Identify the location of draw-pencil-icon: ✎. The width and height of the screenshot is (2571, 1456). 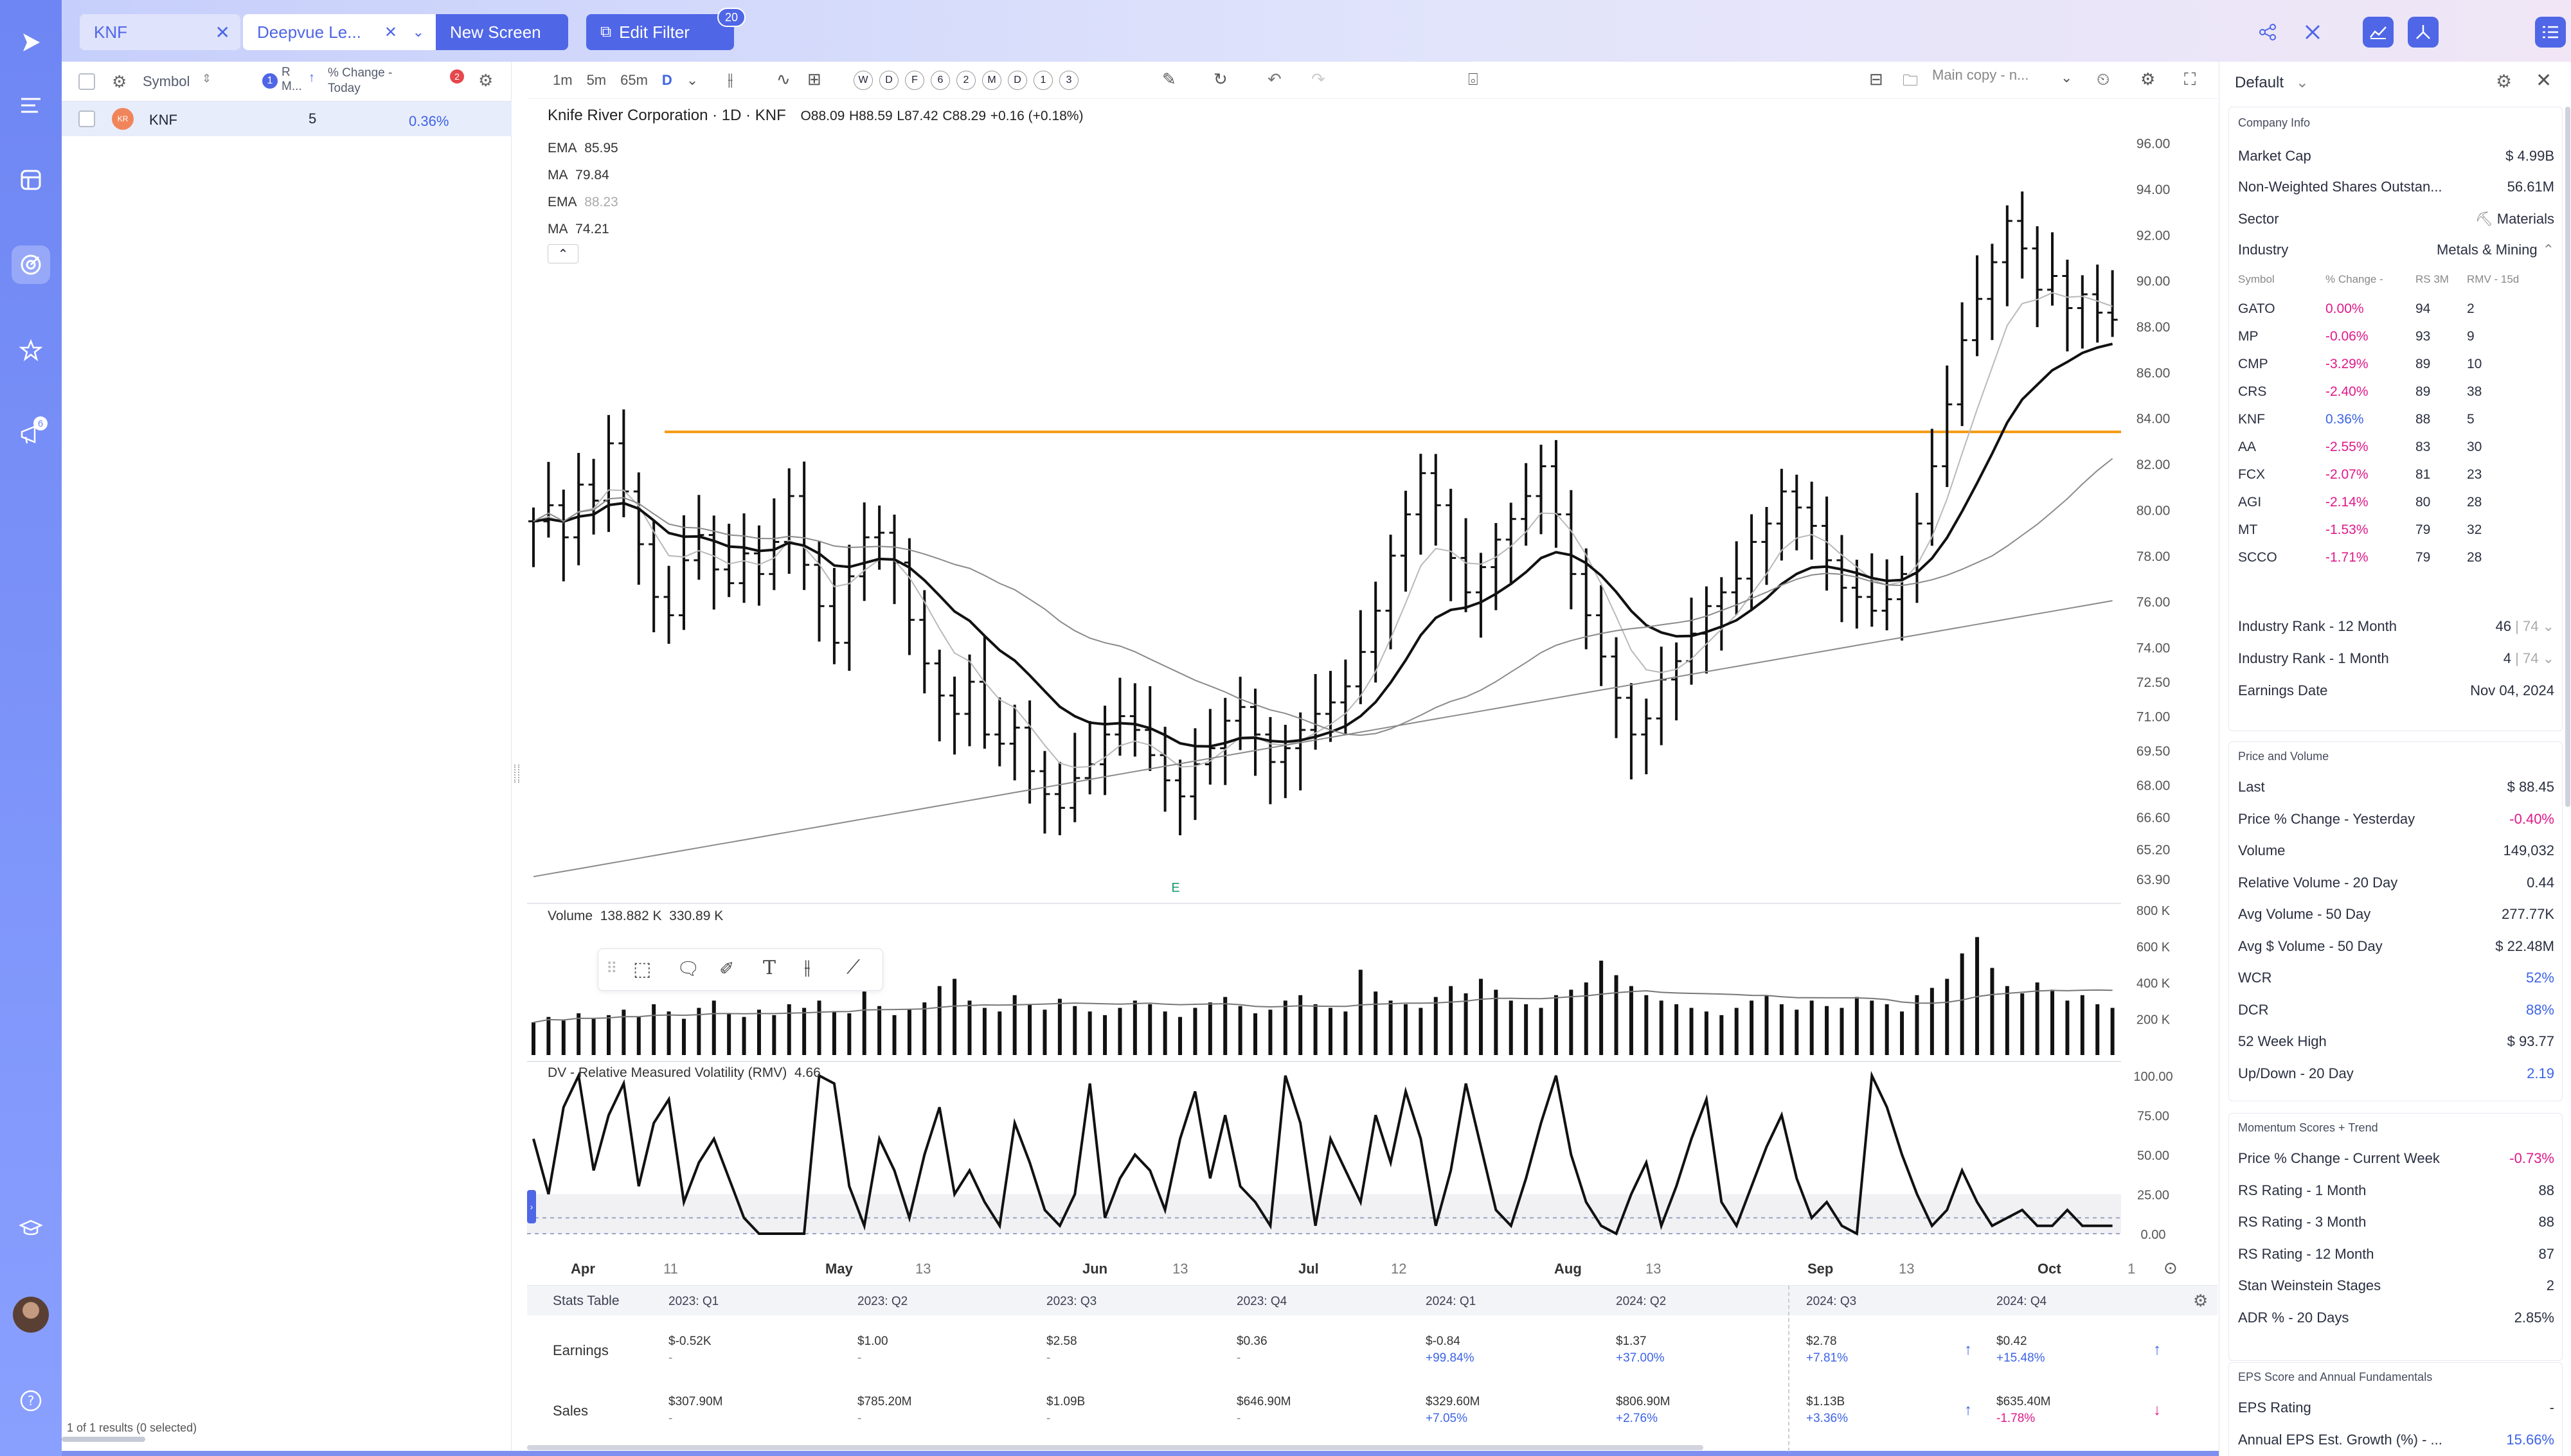
(1169, 79).